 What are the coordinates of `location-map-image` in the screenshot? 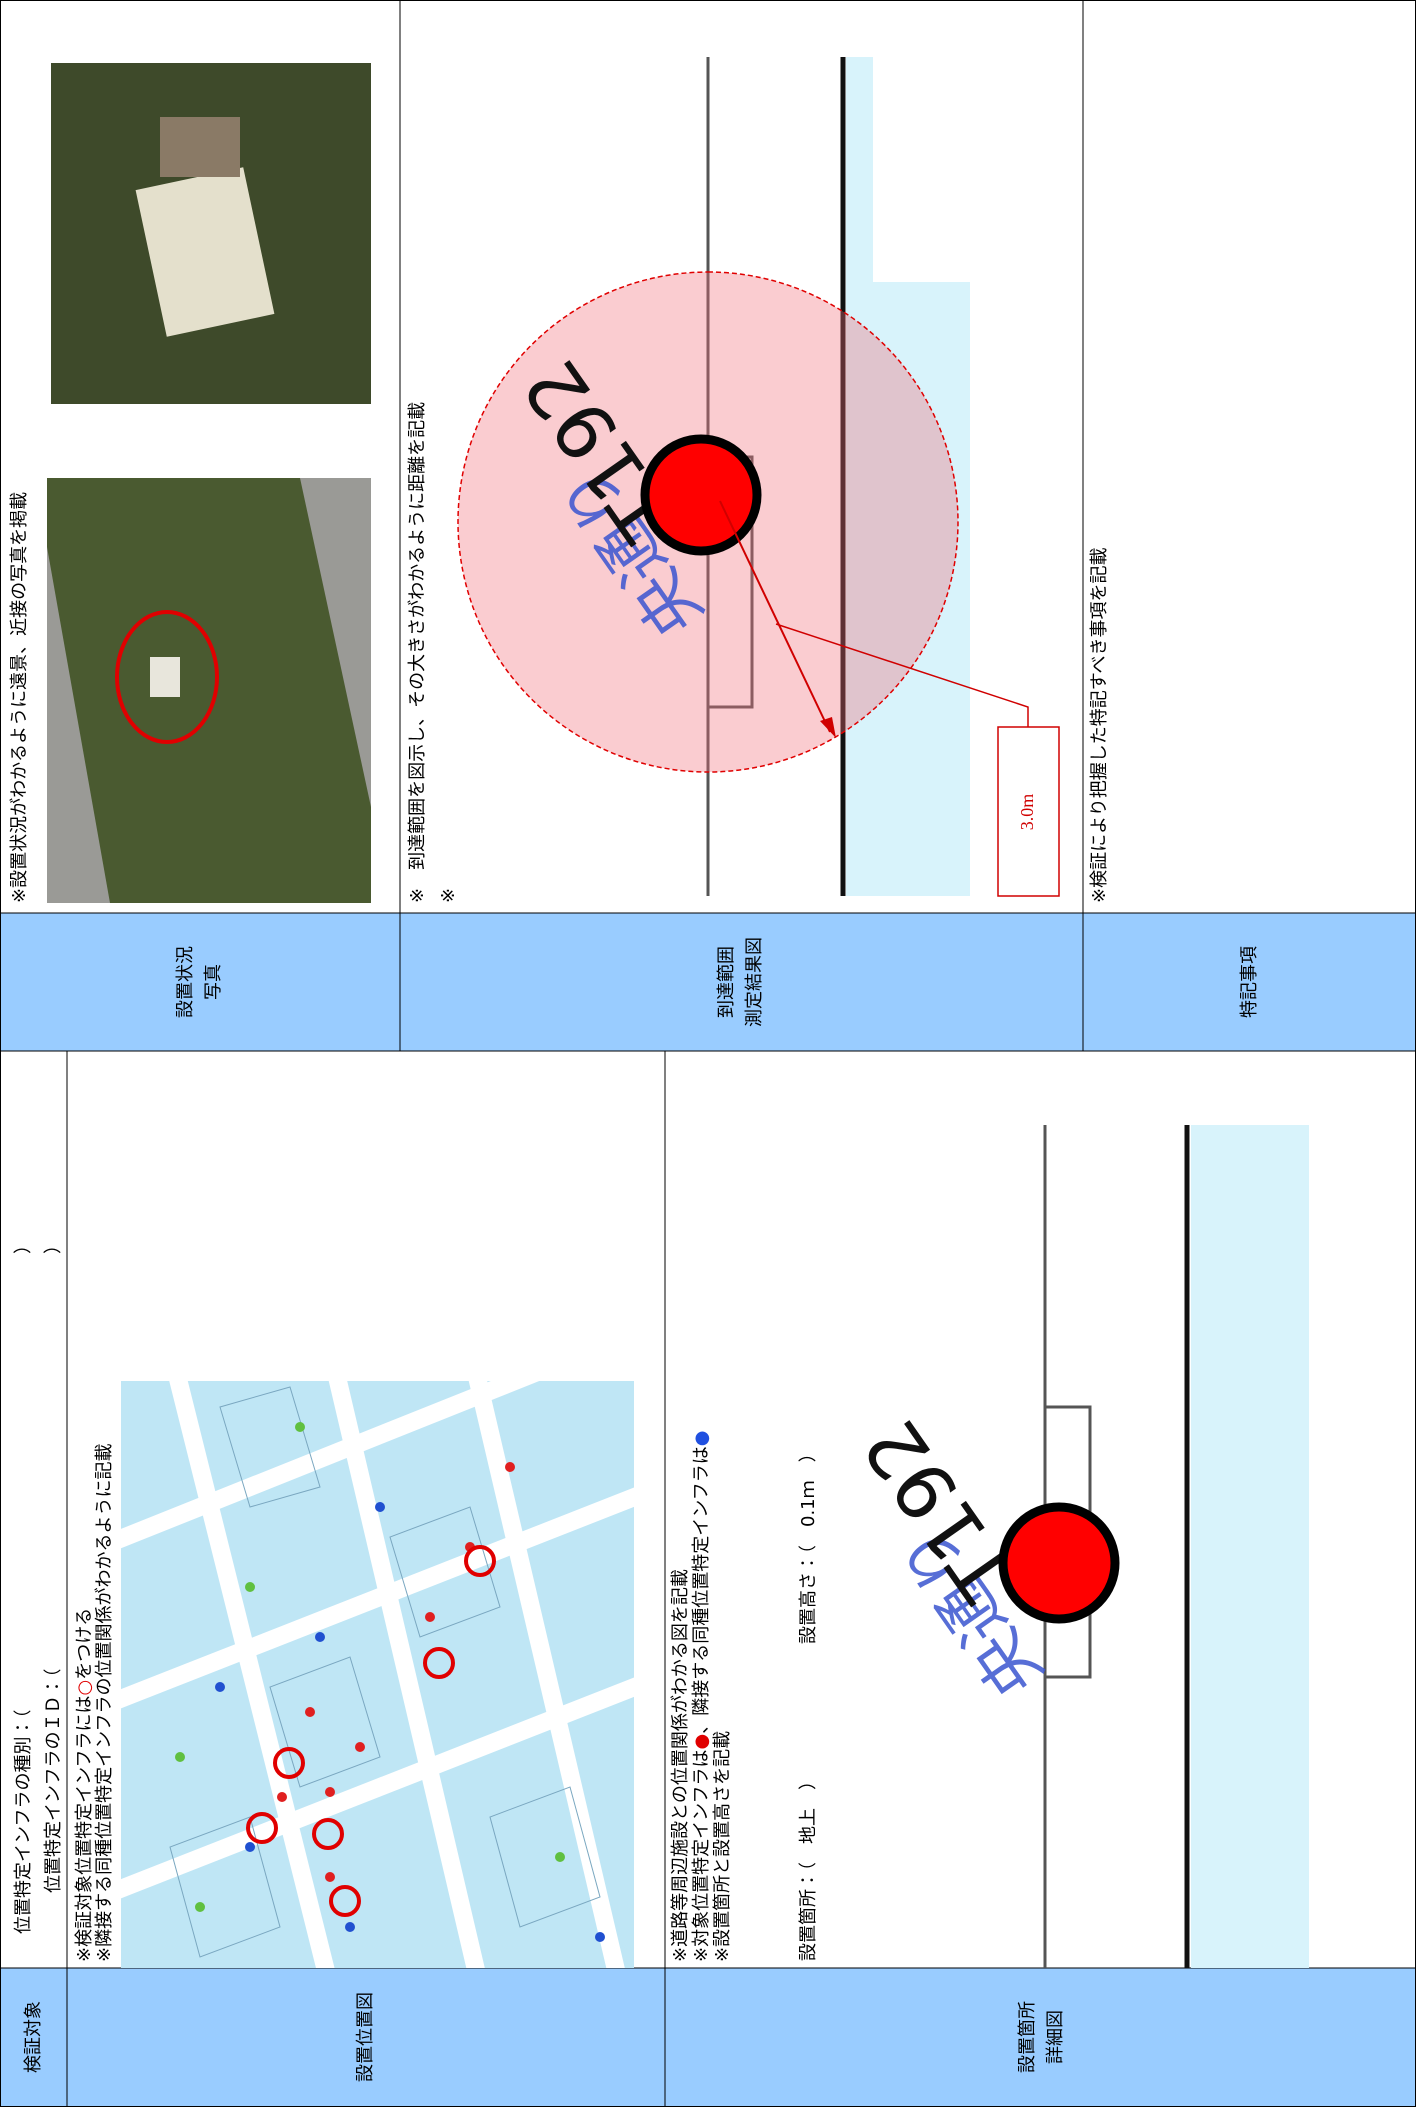 It's located at (377, 1674).